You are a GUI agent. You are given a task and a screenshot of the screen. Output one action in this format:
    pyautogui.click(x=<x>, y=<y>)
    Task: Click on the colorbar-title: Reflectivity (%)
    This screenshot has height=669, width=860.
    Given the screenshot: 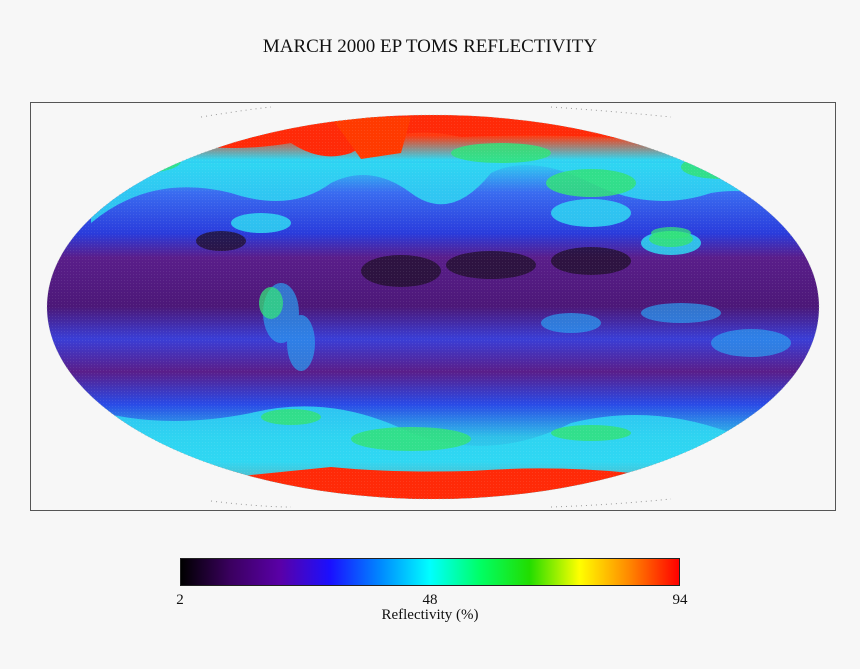 What is the action you would take?
    pyautogui.click(x=430, y=615)
    